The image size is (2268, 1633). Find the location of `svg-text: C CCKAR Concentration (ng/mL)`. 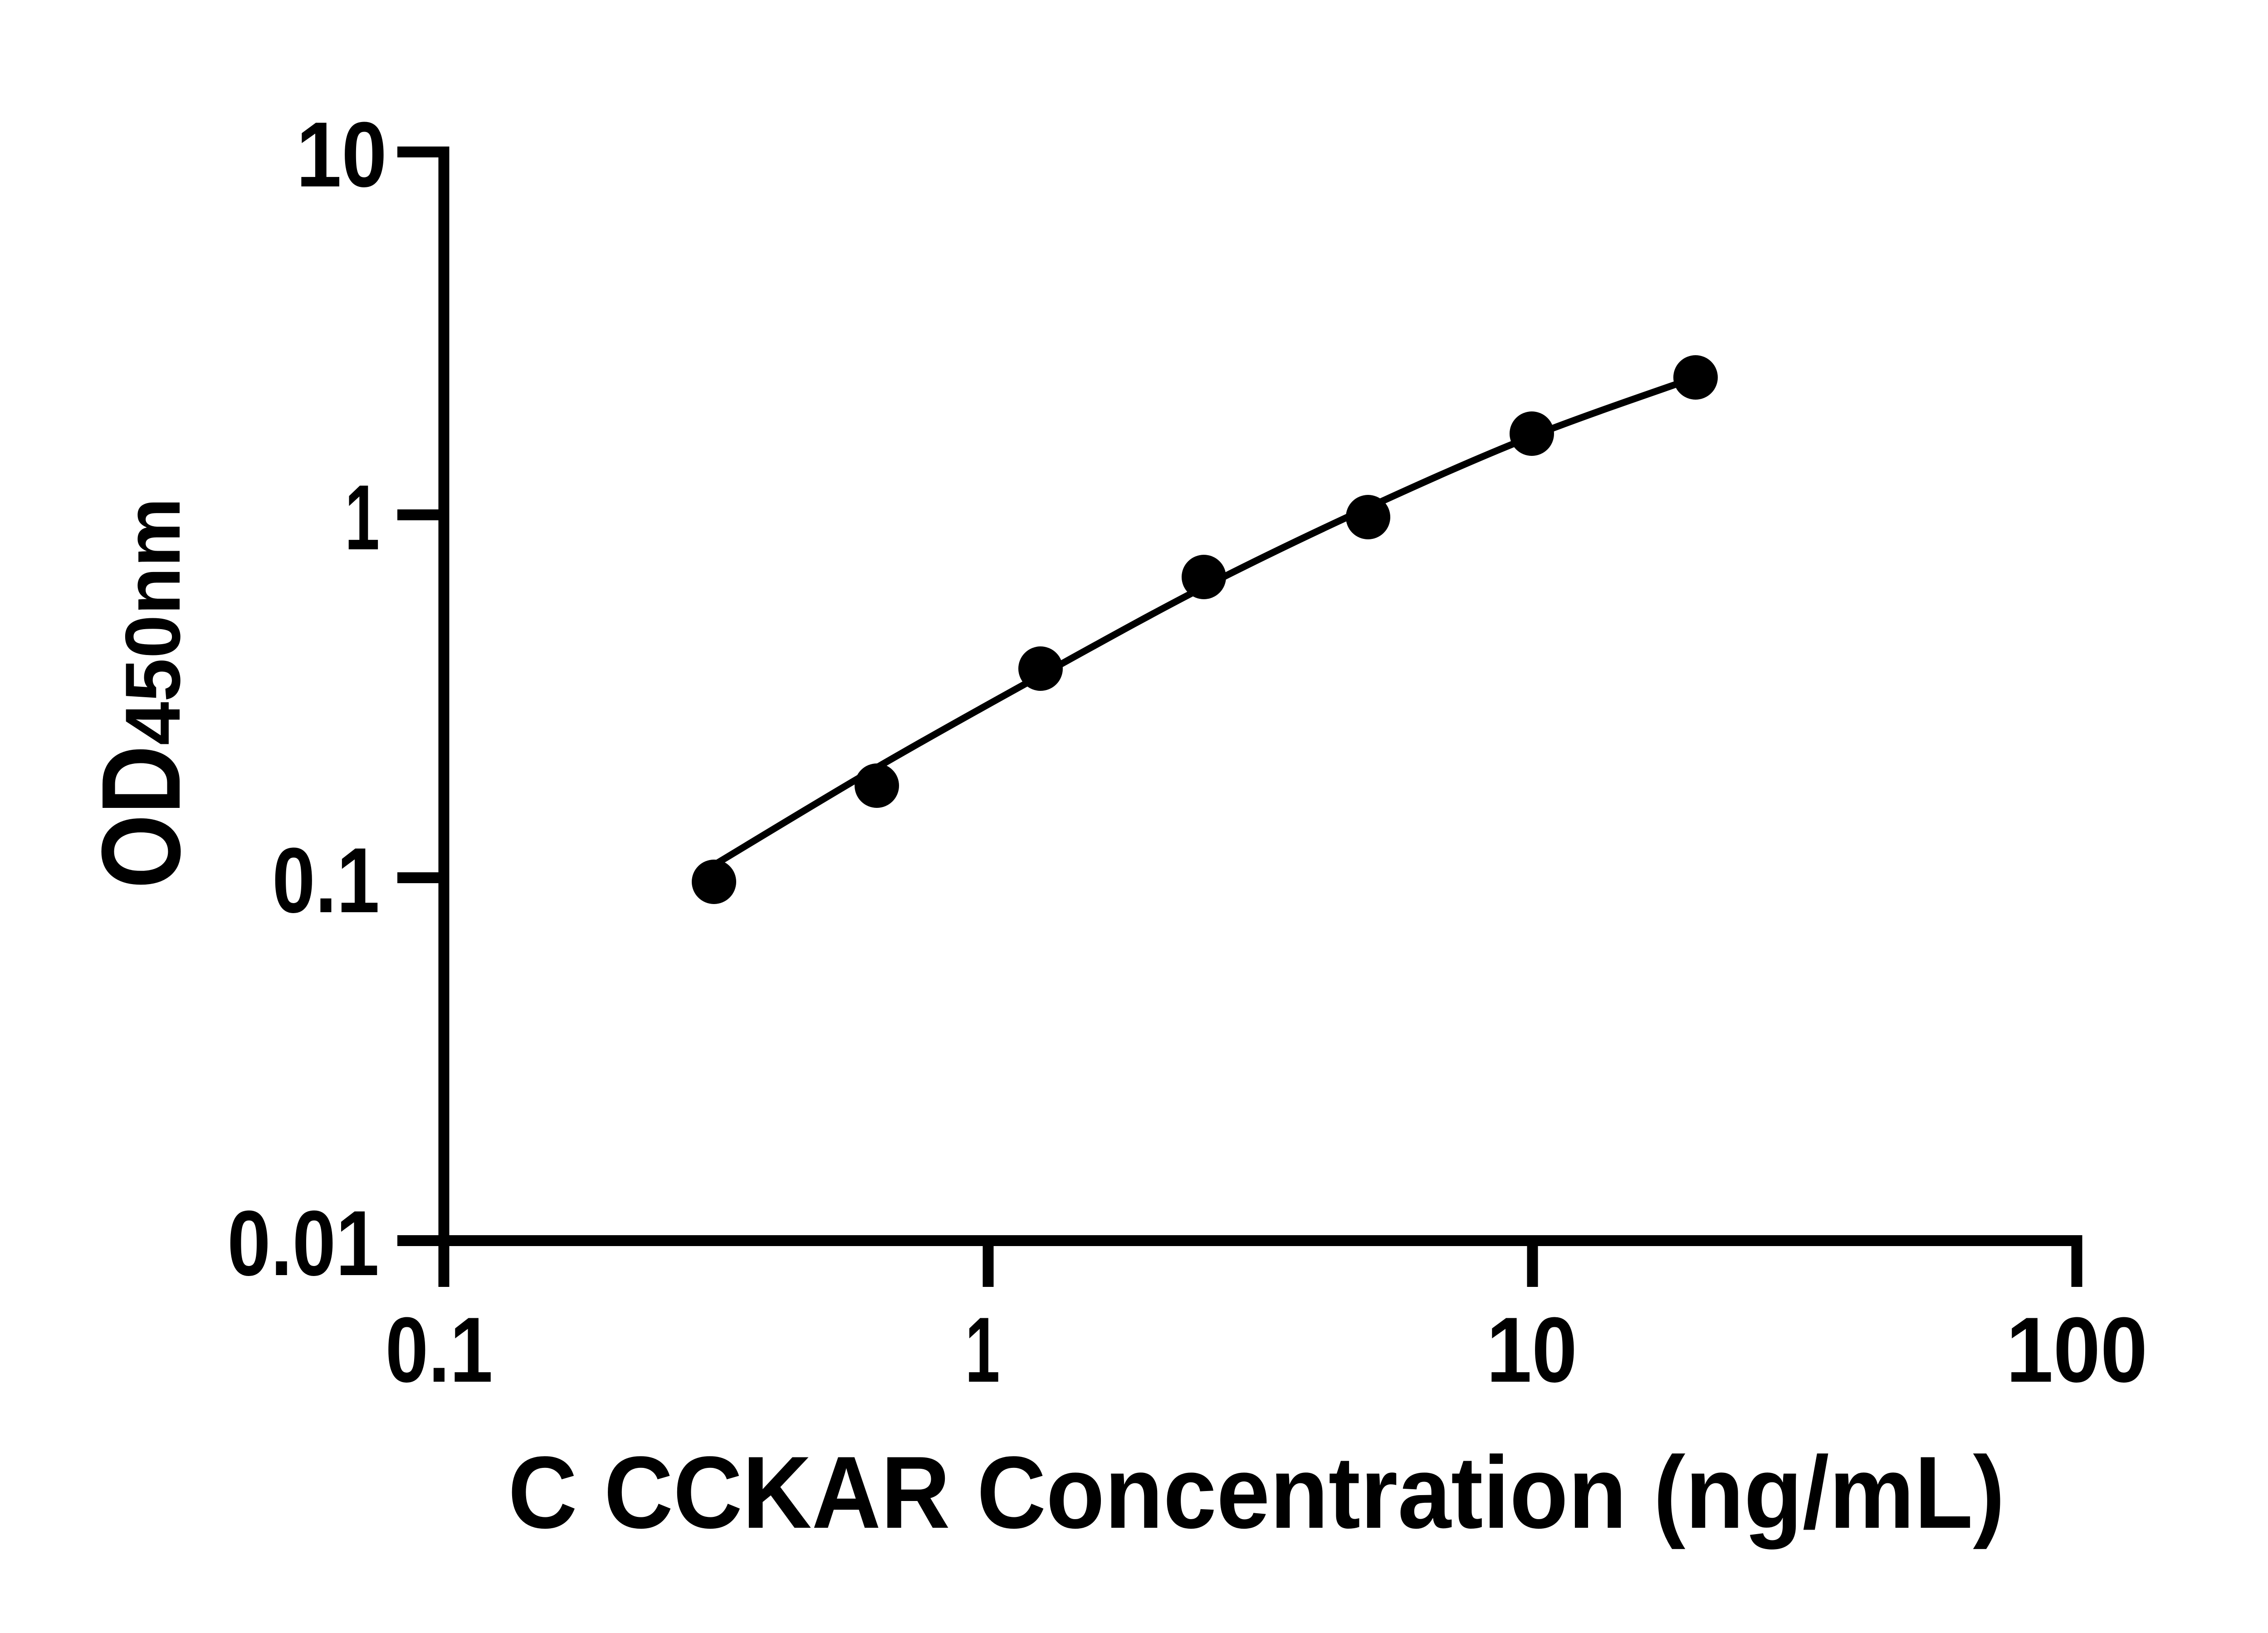

svg-text: C CCKAR Concentration (ng/mL) is located at coordinates (1256, 1492).